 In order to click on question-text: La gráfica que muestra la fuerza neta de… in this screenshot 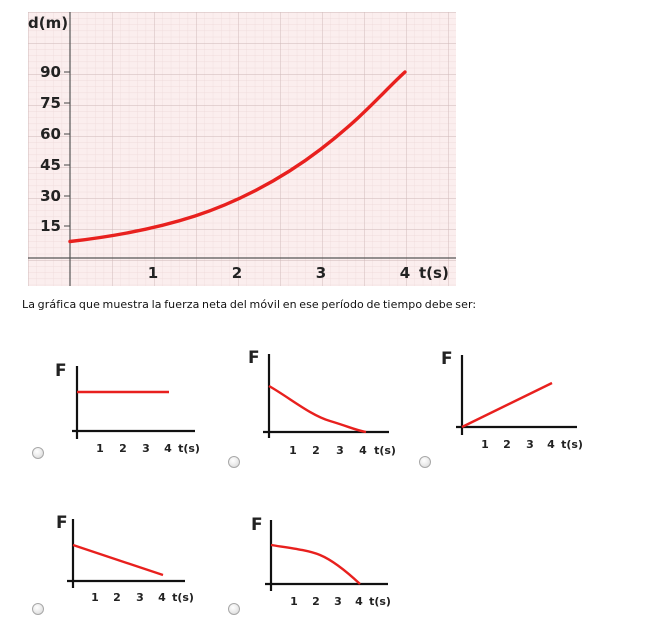, I will do `click(249, 304)`.